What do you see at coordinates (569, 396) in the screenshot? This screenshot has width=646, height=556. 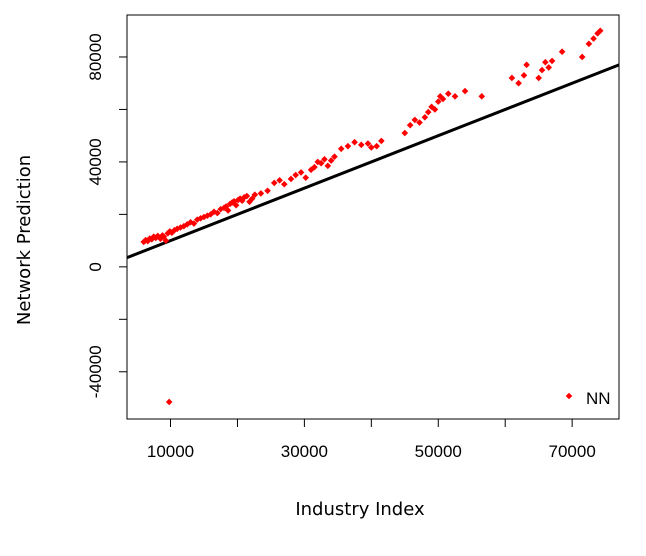 I see `legend-marker-nn` at bounding box center [569, 396].